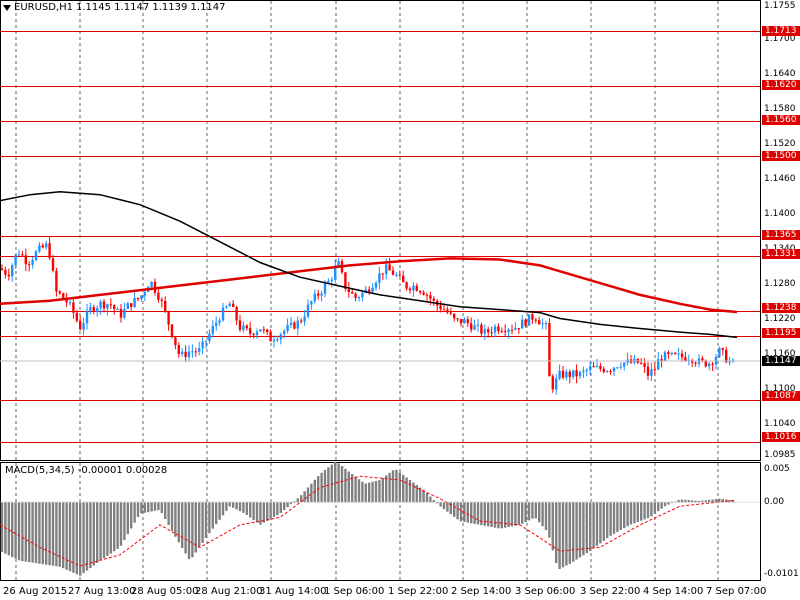  What do you see at coordinates (780, 74) in the screenshot?
I see `price-tick: 1.1640` at bounding box center [780, 74].